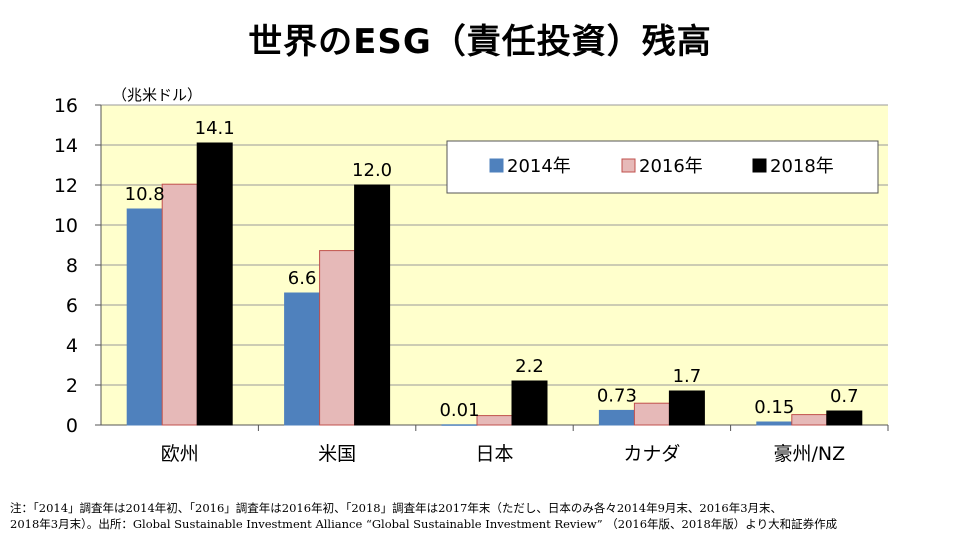 The height and width of the screenshot is (540, 960). What do you see at coordinates (494, 454) in the screenshot?
I see `x-tick-label: 日本` at bounding box center [494, 454].